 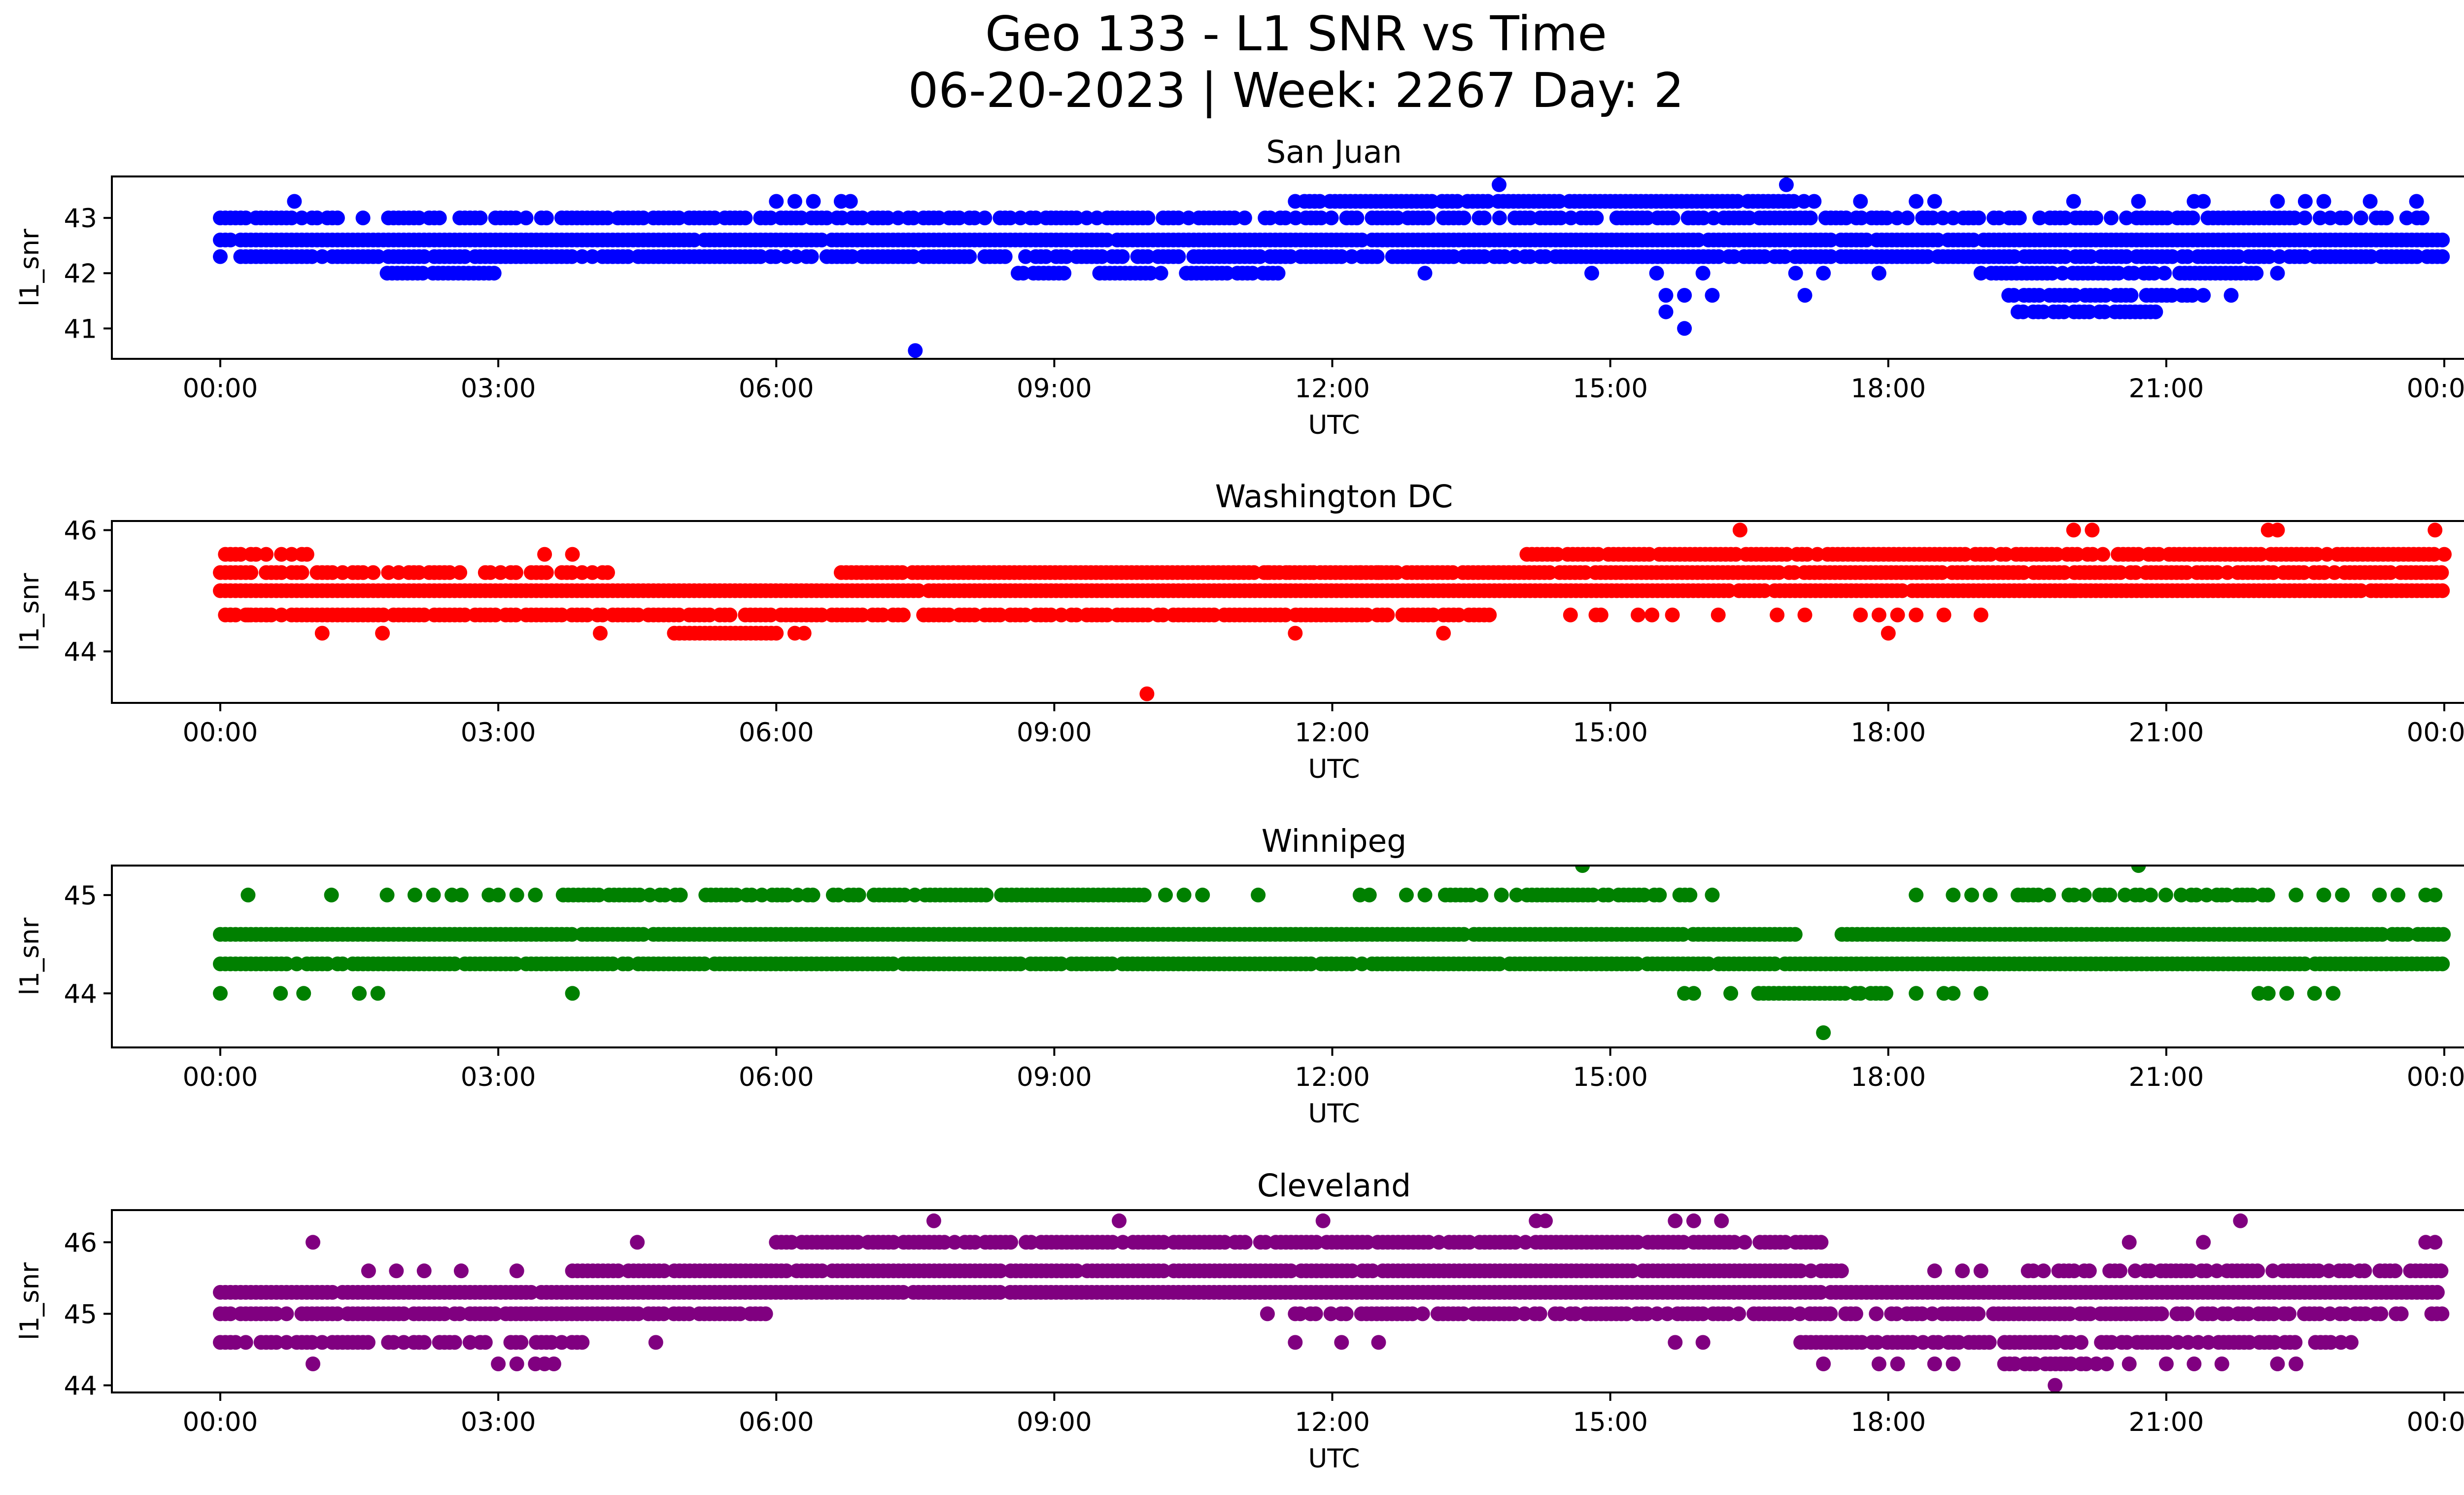 What do you see at coordinates (1296, 34) in the screenshot?
I see `figure-title-line-1: Geo 133 - L1 SNR vs Time` at bounding box center [1296, 34].